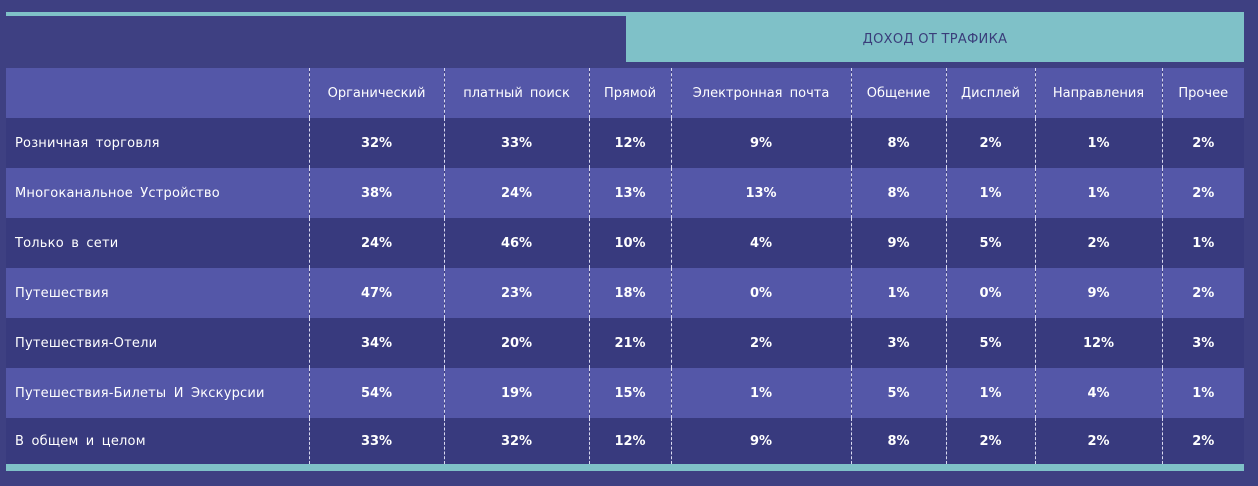 The height and width of the screenshot is (486, 1258). I want to click on row-label: В общем и целом, so click(80, 441).